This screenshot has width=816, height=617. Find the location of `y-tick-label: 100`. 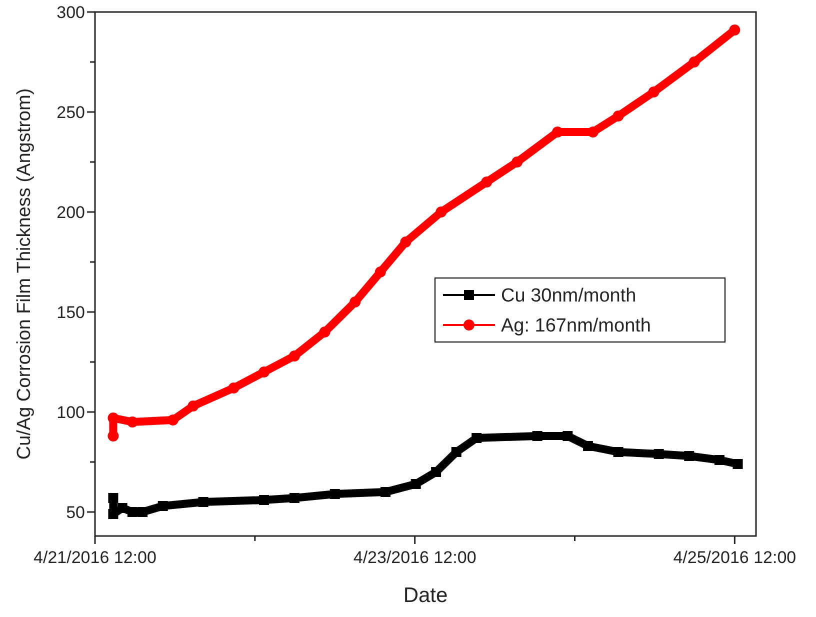

y-tick-label: 100 is located at coordinates (70, 412).